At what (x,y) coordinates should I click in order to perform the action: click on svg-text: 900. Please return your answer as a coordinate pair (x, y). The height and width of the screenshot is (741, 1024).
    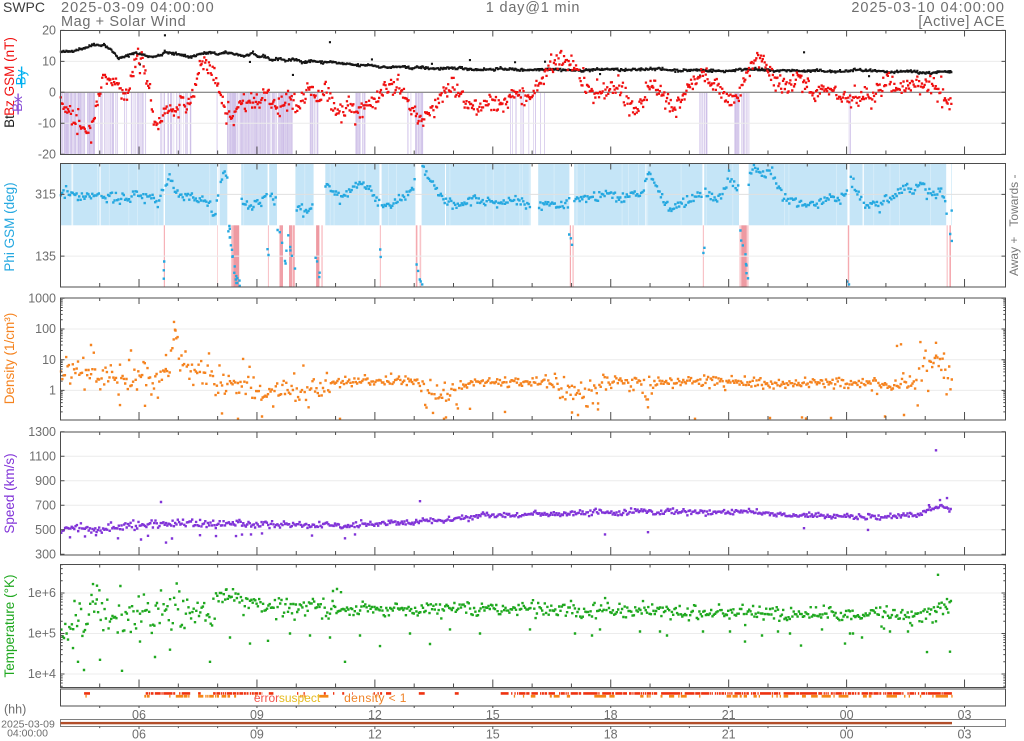
    Looking at the image, I should click on (45, 481).